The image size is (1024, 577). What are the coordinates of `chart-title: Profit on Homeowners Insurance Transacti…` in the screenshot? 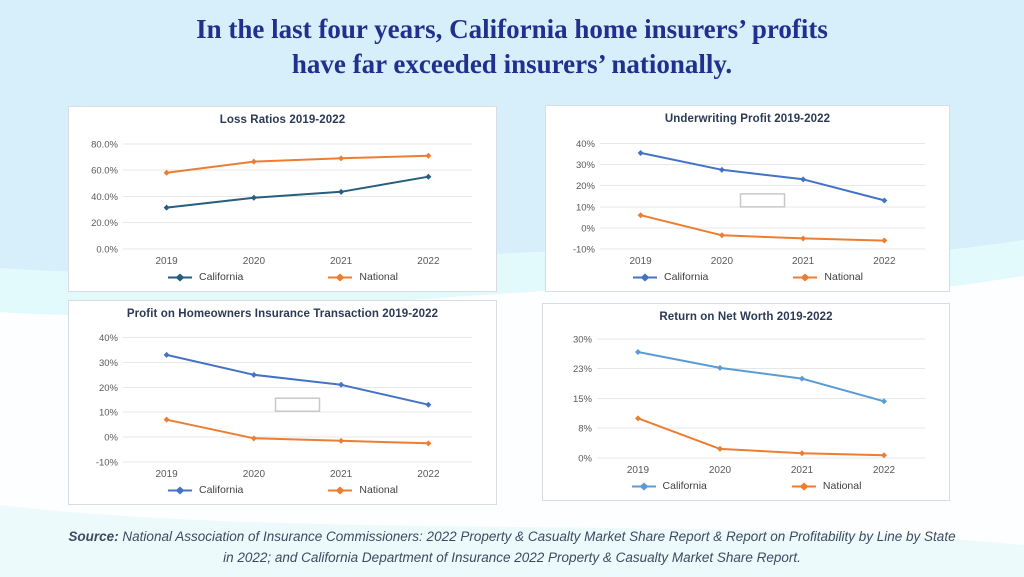 It's located at (282, 314).